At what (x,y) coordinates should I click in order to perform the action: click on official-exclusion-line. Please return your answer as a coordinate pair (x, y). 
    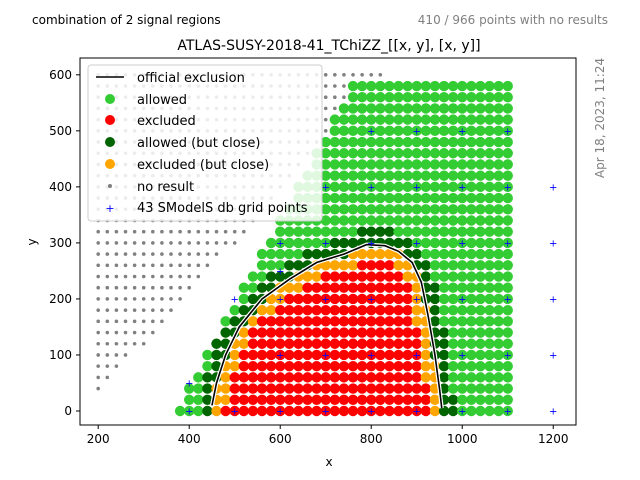
    Looking at the image, I should click on (327, 326).